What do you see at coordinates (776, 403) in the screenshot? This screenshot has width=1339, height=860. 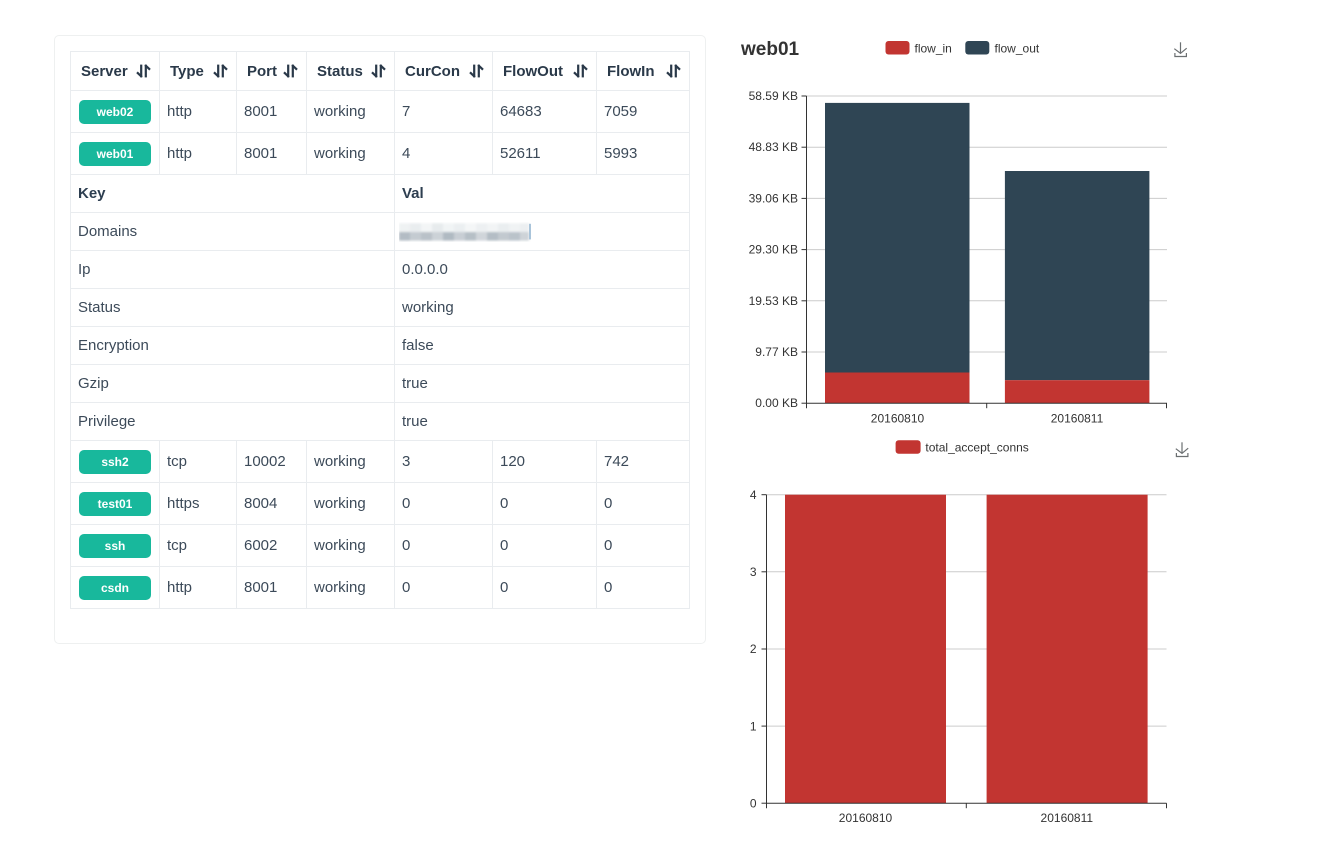 I see `svg-text: 0.00 KB` at bounding box center [776, 403].